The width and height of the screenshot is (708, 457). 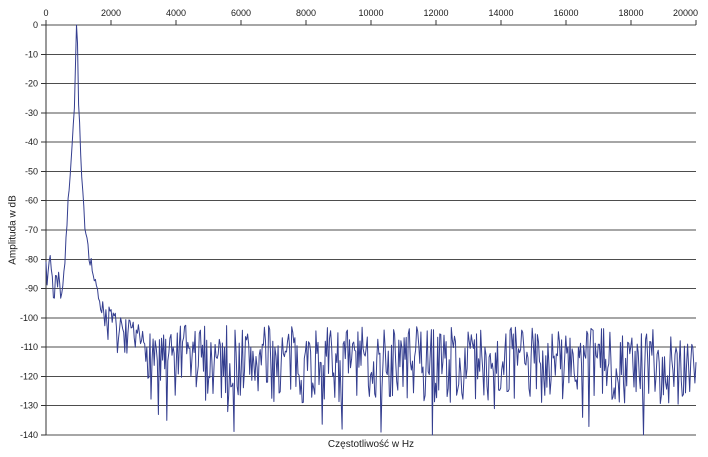 What do you see at coordinates (565, 13) in the screenshot?
I see `x-tick-label: 16000` at bounding box center [565, 13].